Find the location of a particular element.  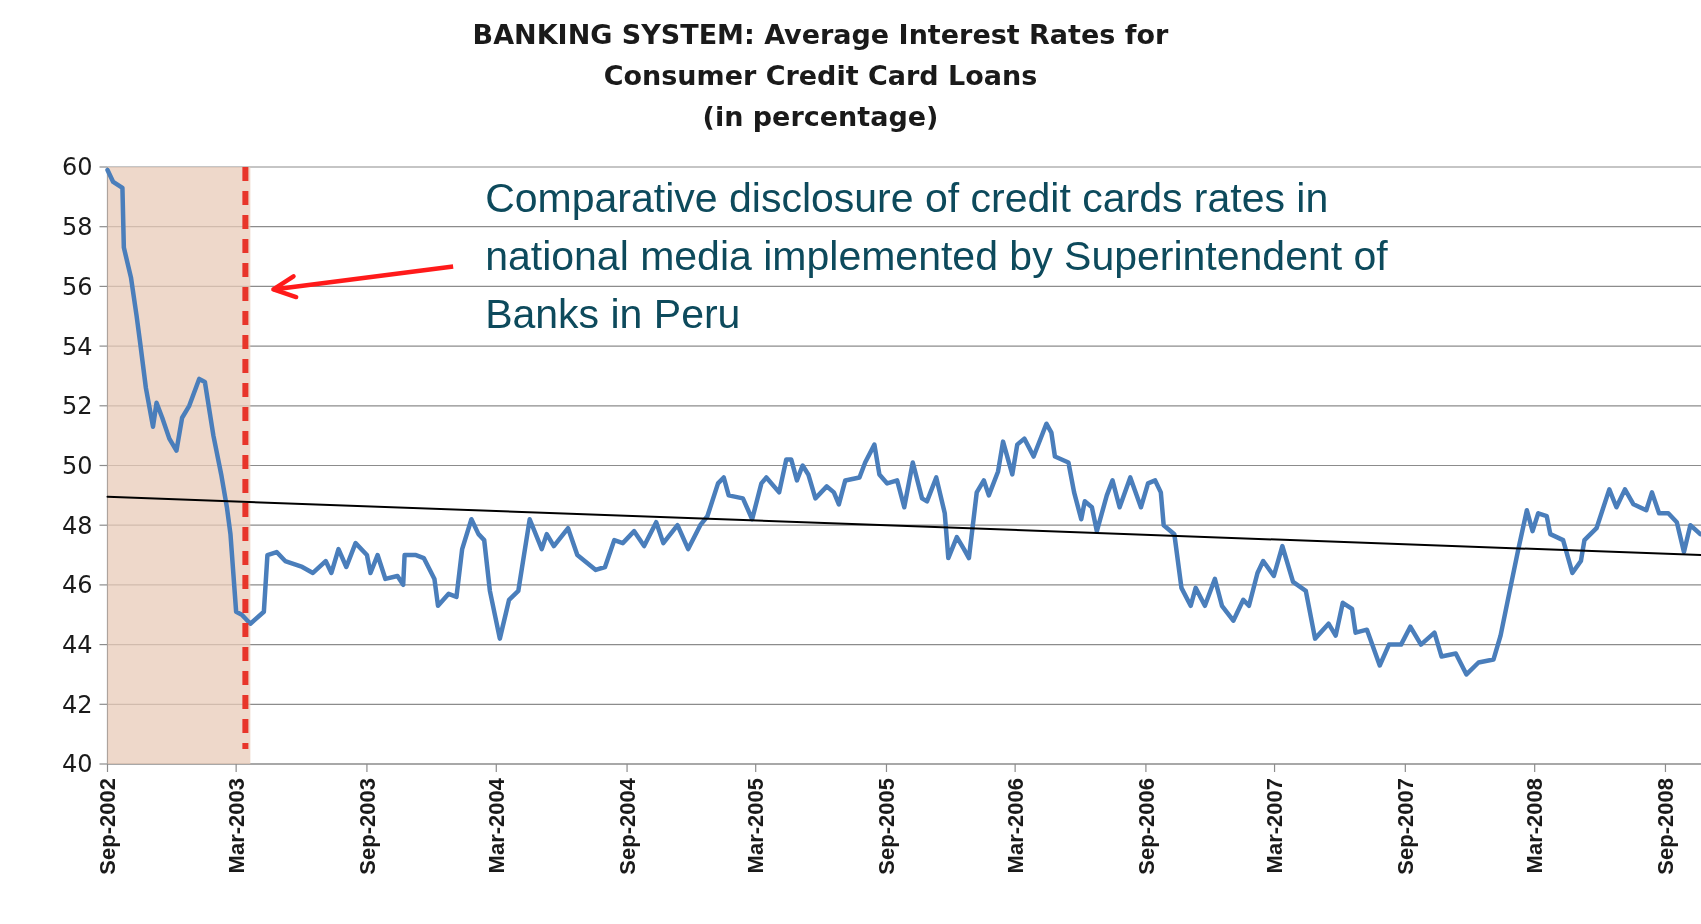

x-tick-label: Mar-2006 is located at coordinates (1015, 826).